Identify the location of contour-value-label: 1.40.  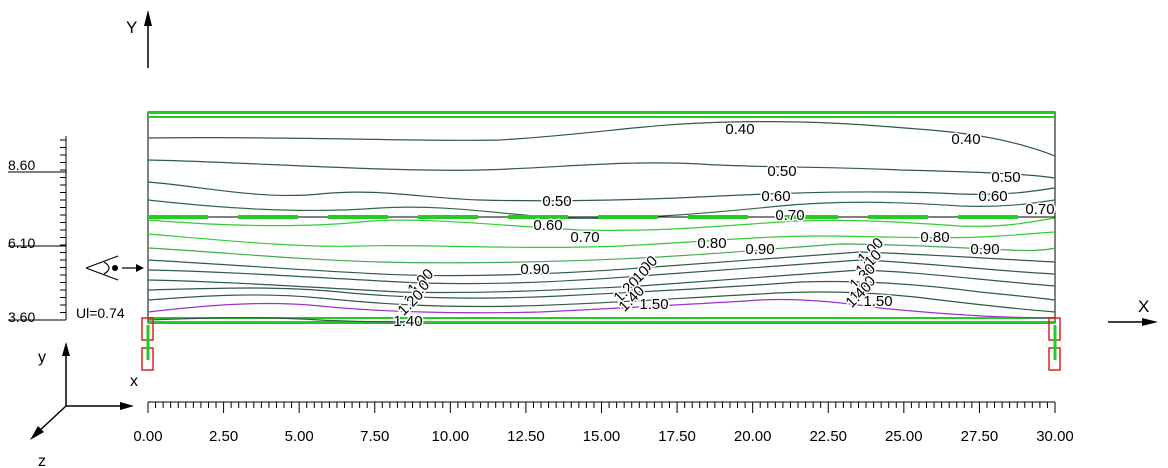
(407, 321).